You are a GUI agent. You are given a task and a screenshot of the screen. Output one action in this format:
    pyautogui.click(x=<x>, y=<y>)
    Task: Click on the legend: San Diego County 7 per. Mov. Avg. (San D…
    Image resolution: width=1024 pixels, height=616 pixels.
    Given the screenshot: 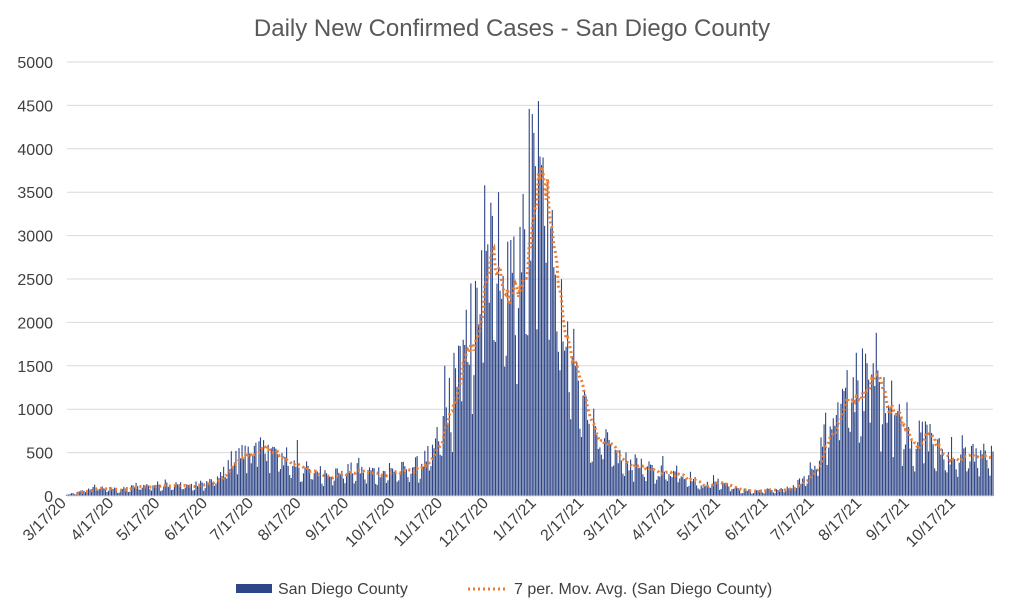 What is the action you would take?
    pyautogui.click(x=504, y=589)
    